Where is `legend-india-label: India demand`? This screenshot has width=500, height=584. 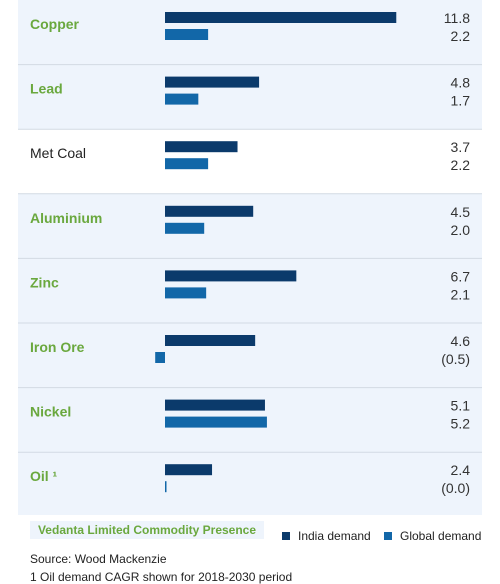
legend-india-label: India demand is located at coordinates (334, 536).